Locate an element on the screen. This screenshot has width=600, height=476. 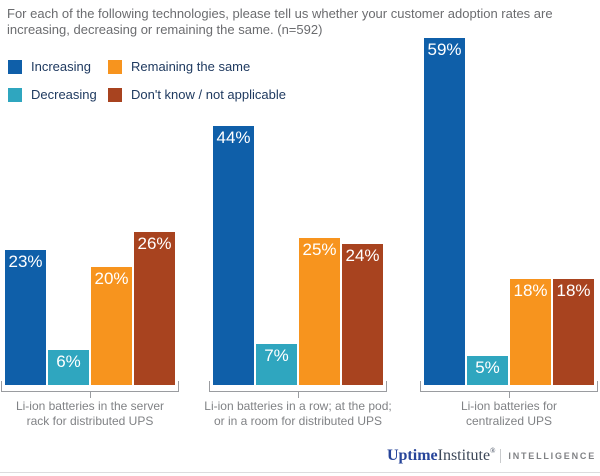
bar-decreasing-group2: 7% is located at coordinates (276, 364).